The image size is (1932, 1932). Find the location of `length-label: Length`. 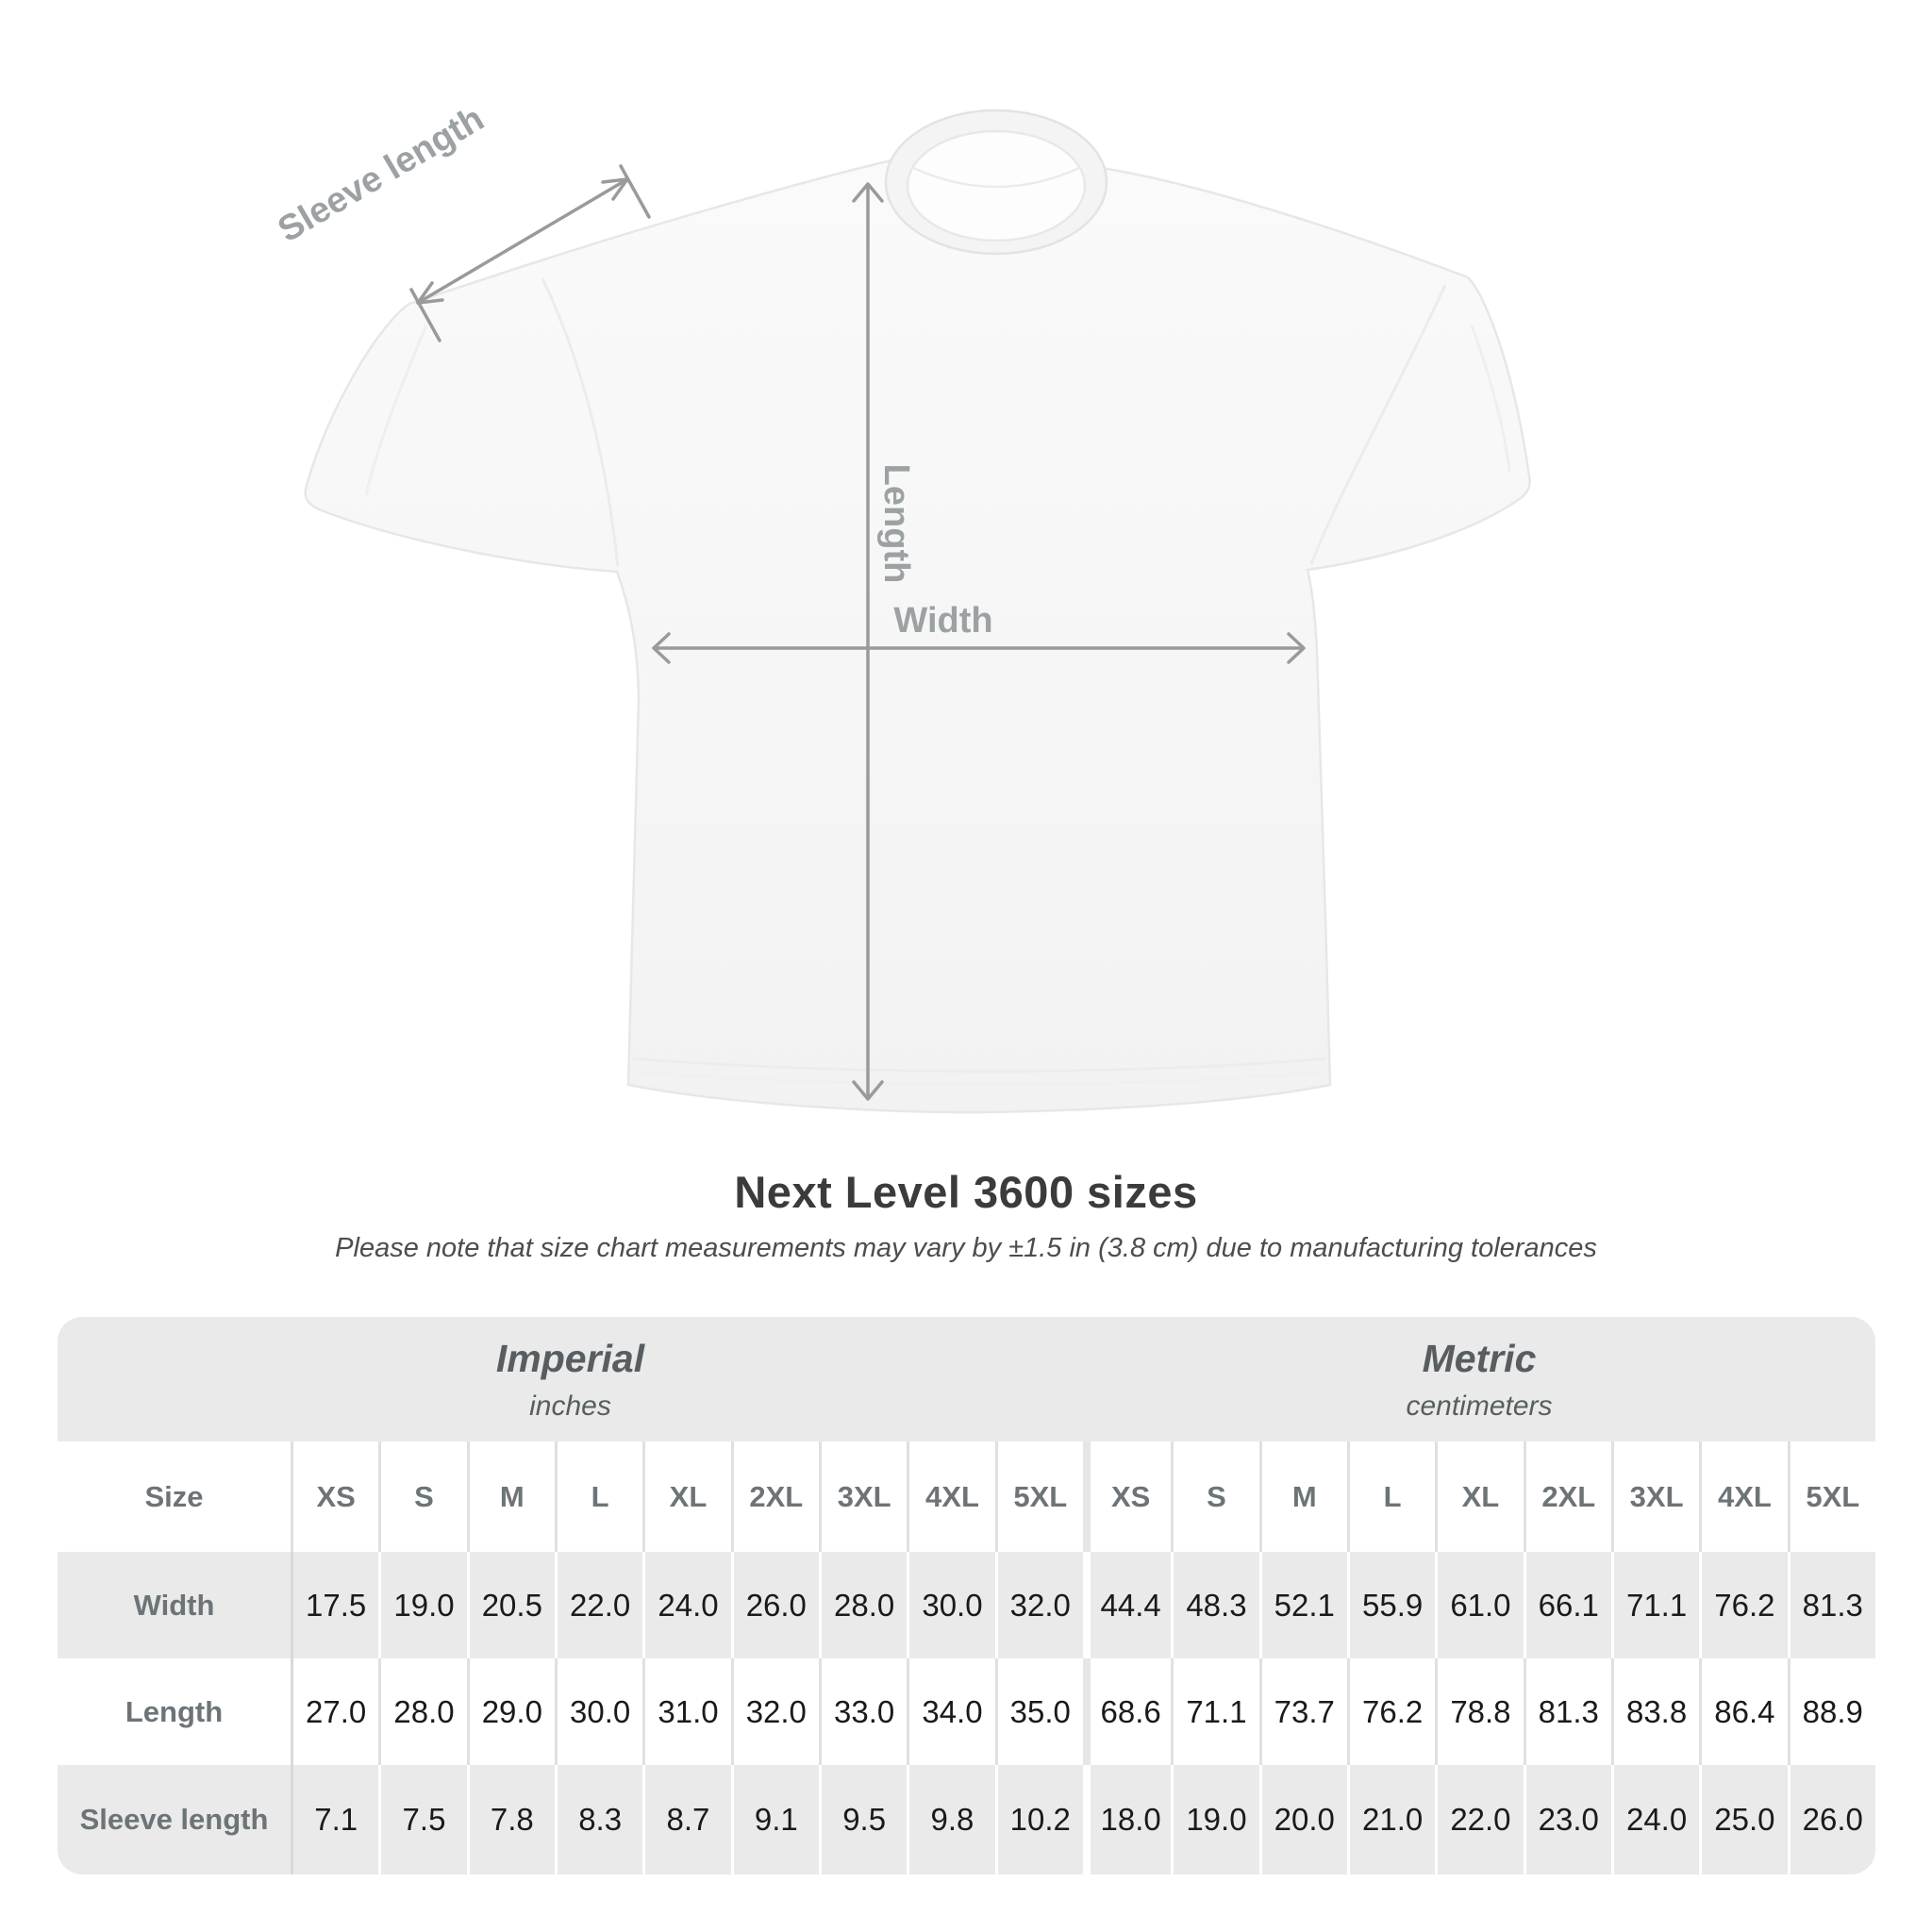

length-label: Length is located at coordinates (896, 524).